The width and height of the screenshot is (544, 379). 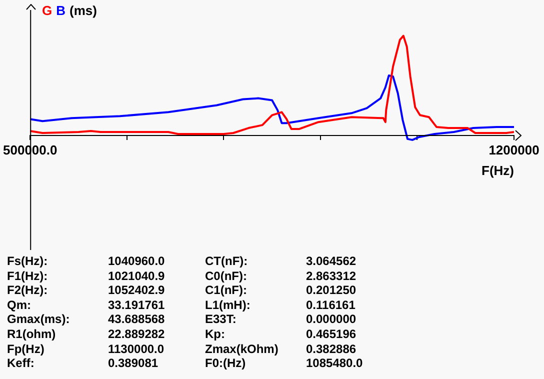 What do you see at coordinates (137, 305) in the screenshot?
I see `text: 33.191761` at bounding box center [137, 305].